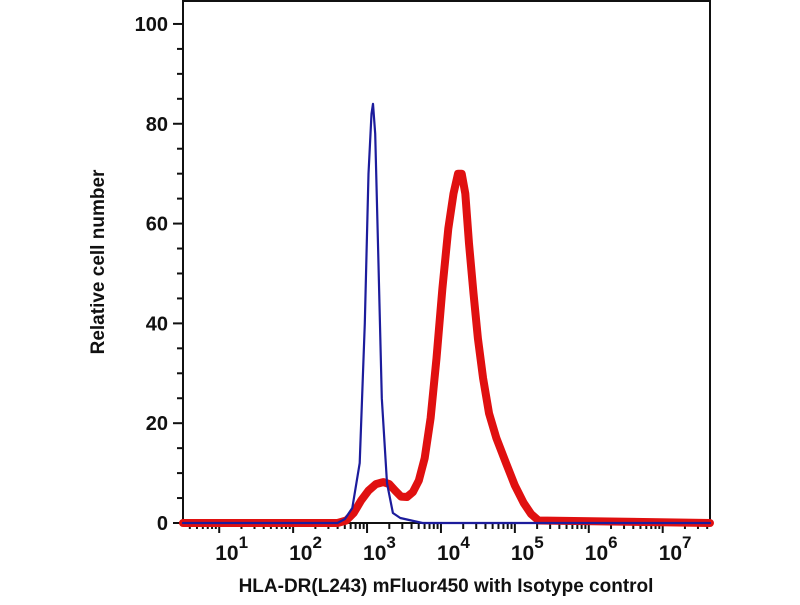 This screenshot has width=800, height=605. I want to click on y-tick-label: 80, so click(157, 125).